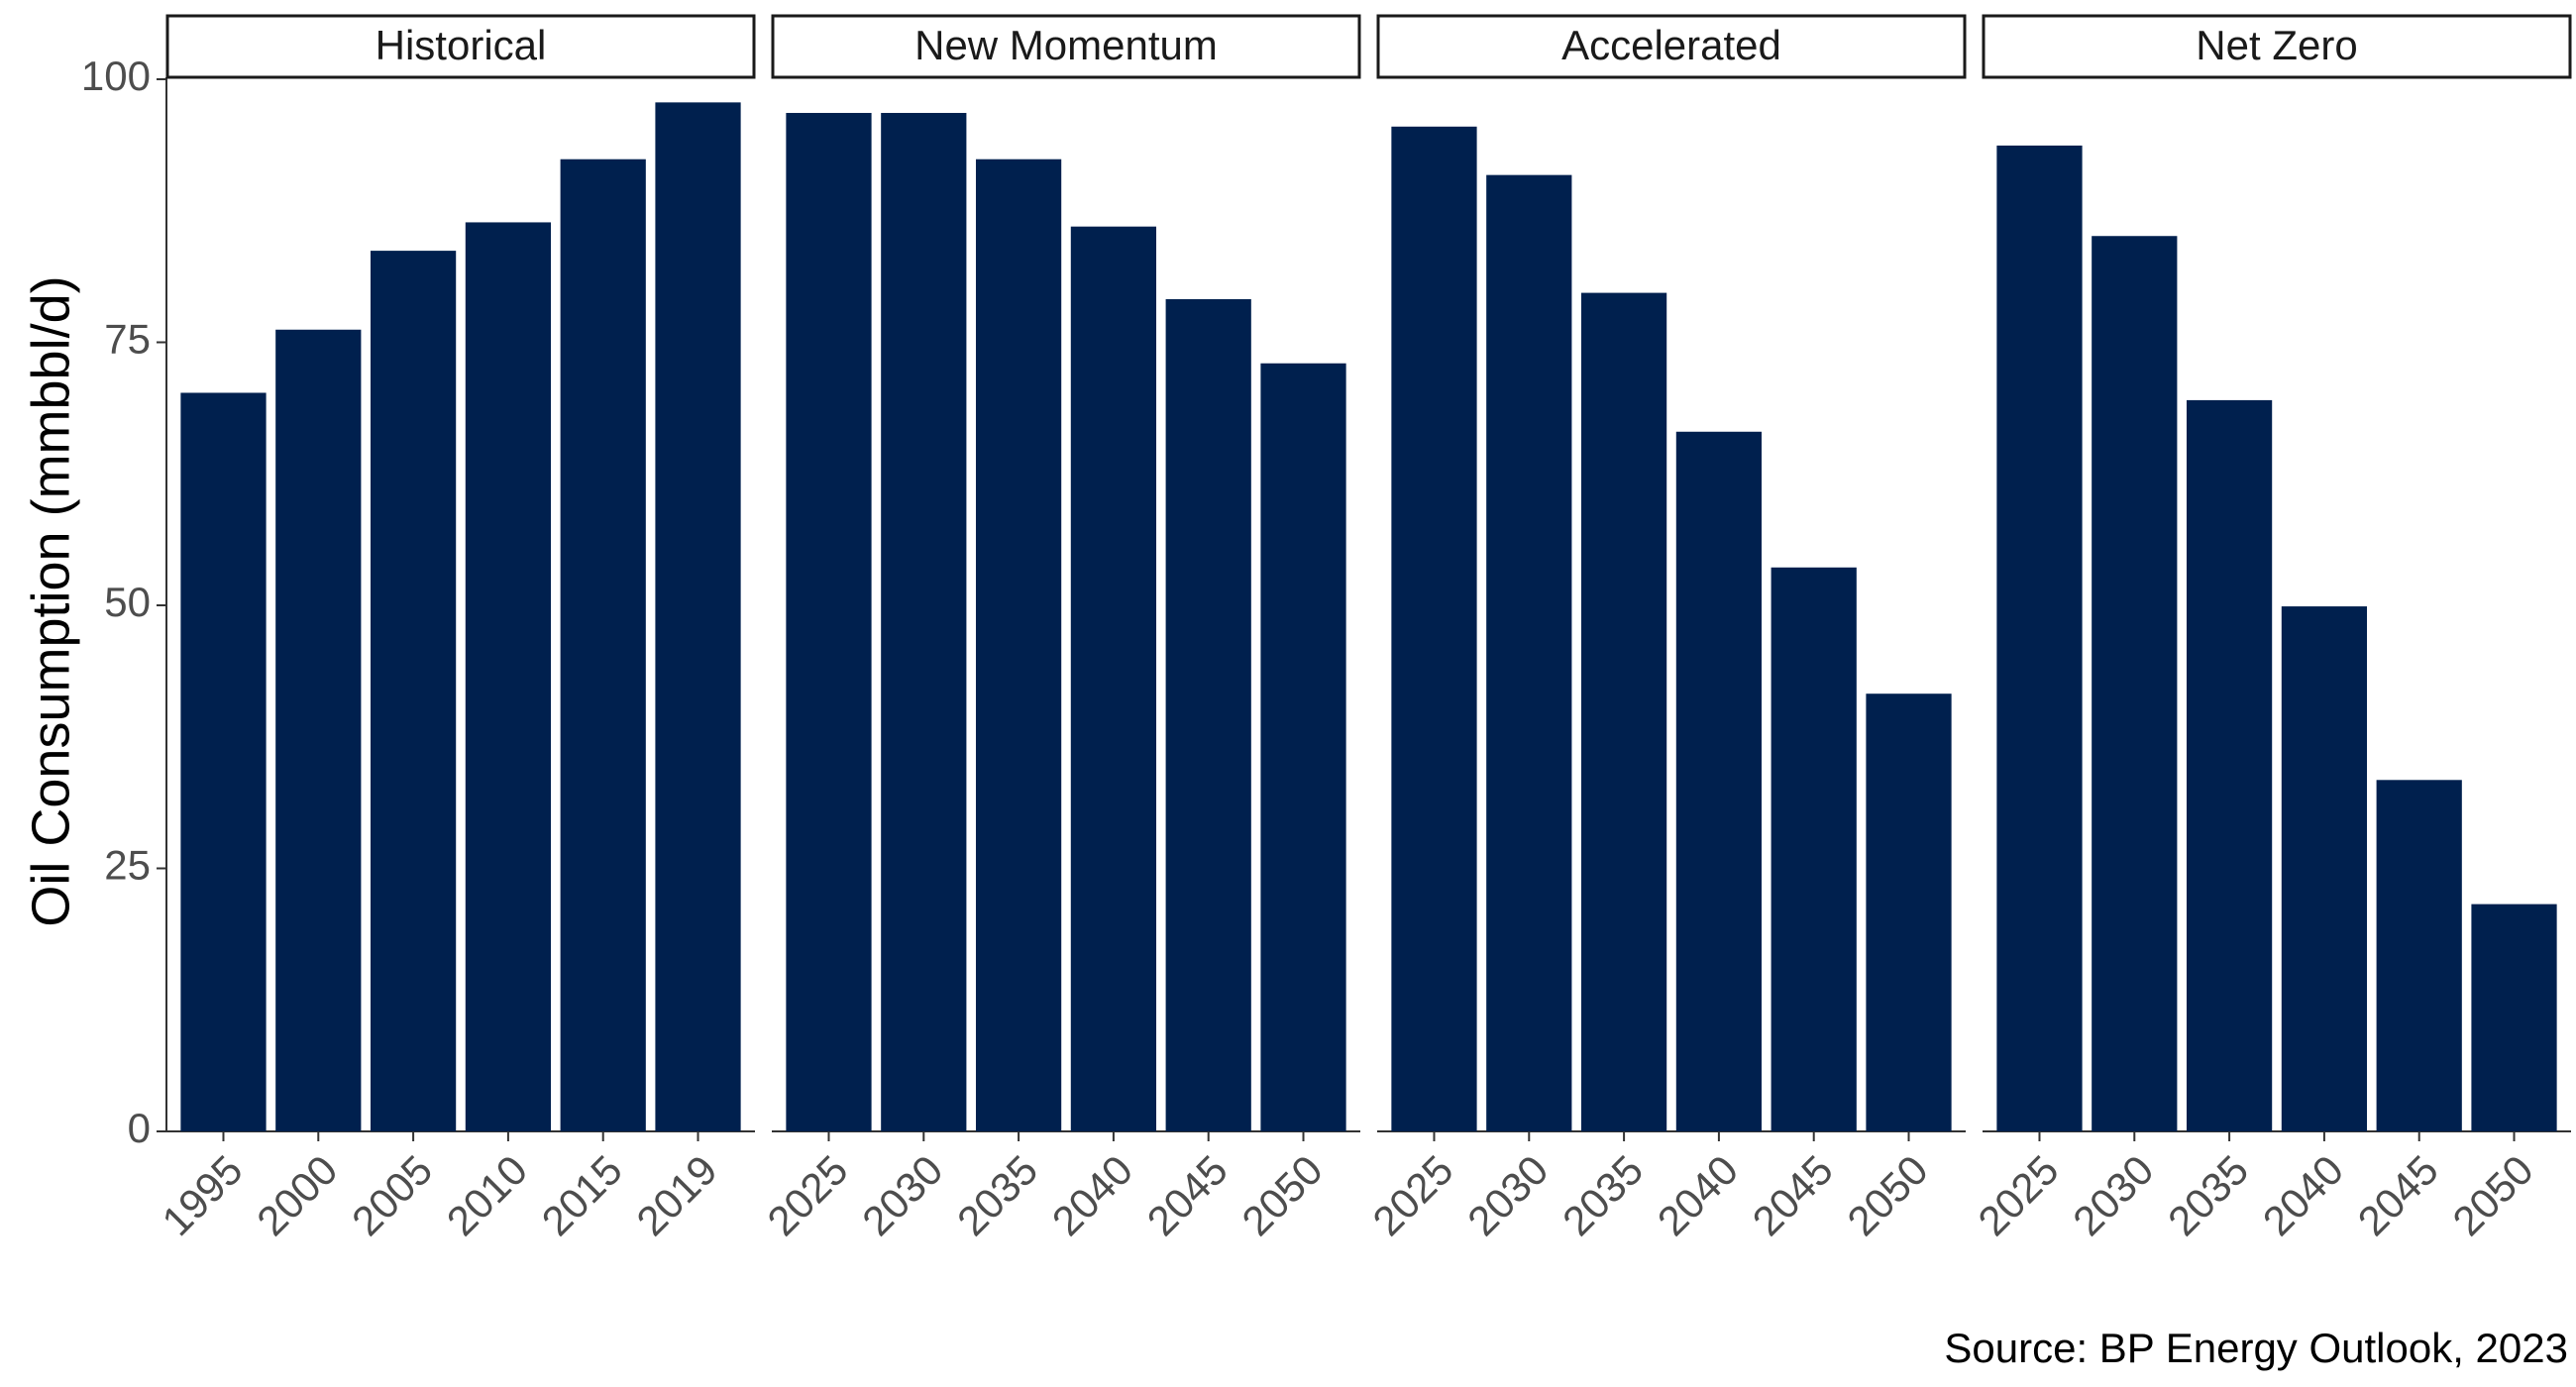 The image size is (2576, 1387). What do you see at coordinates (116, 76) in the screenshot?
I see `y-tick-label: 100` at bounding box center [116, 76].